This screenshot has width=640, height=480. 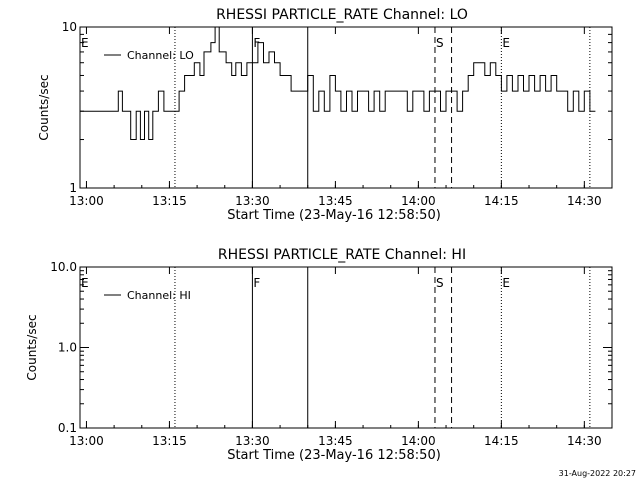 I want to click on panel-0-title: RHESSI PARTICLE_RATE Channel: LO, so click(x=342, y=15).